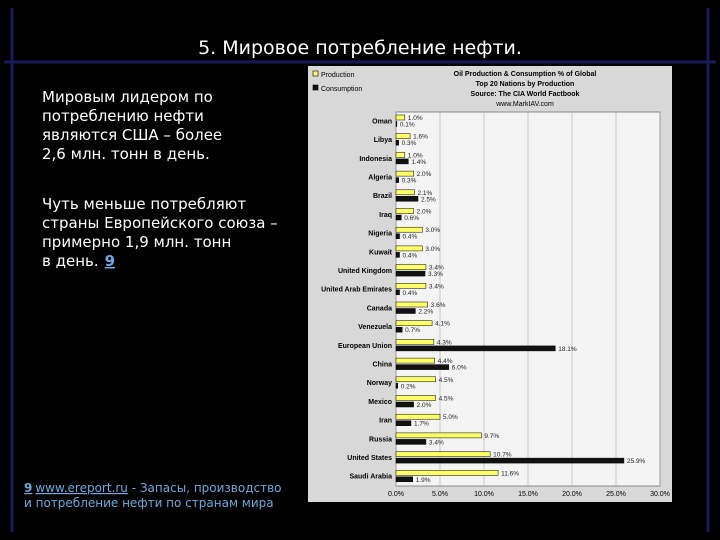  Describe the element at coordinates (502, 455) in the screenshot. I see `value-label: 10.7%` at that location.